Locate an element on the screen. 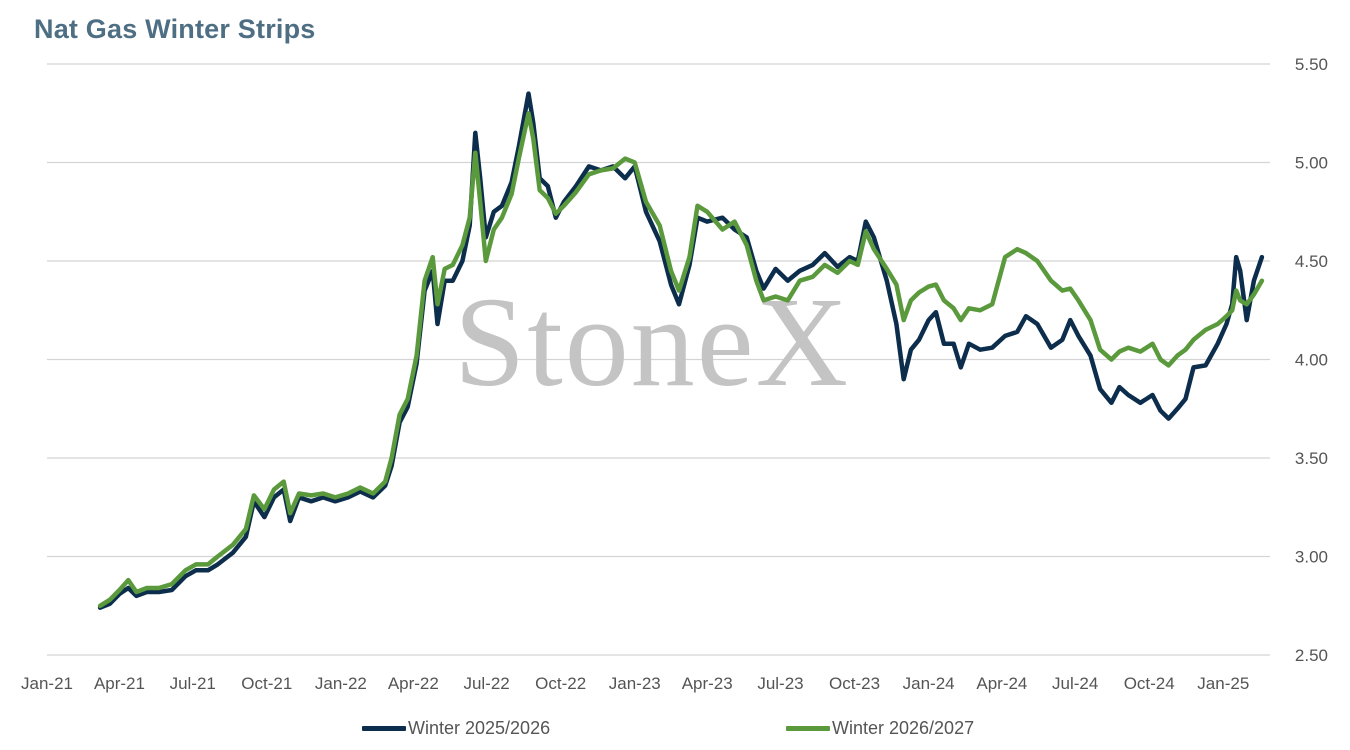  x-tick-label: Jan-22 is located at coordinates (341, 683).